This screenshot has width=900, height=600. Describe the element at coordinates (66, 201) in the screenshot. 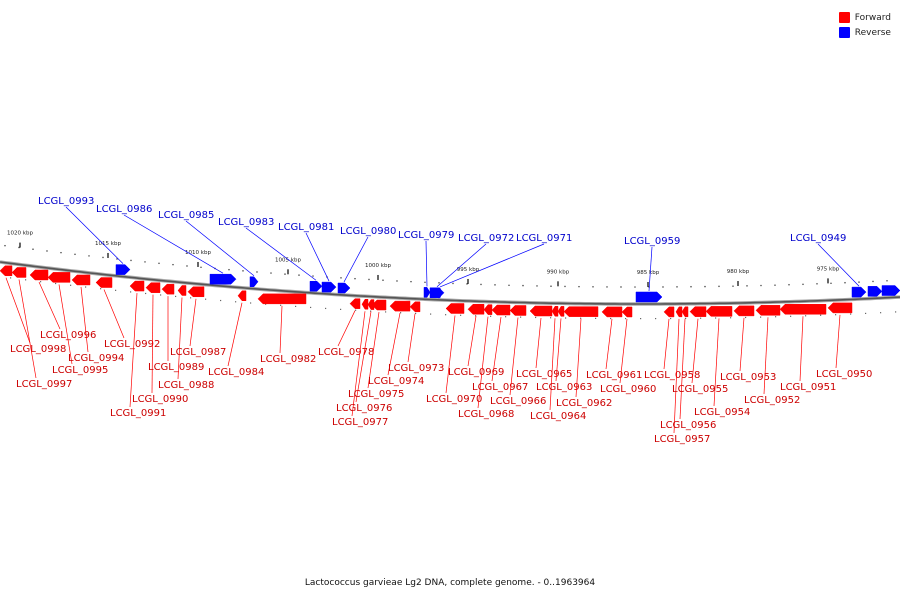

I see `reverse-gene-label: LCGL_0993` at that location.